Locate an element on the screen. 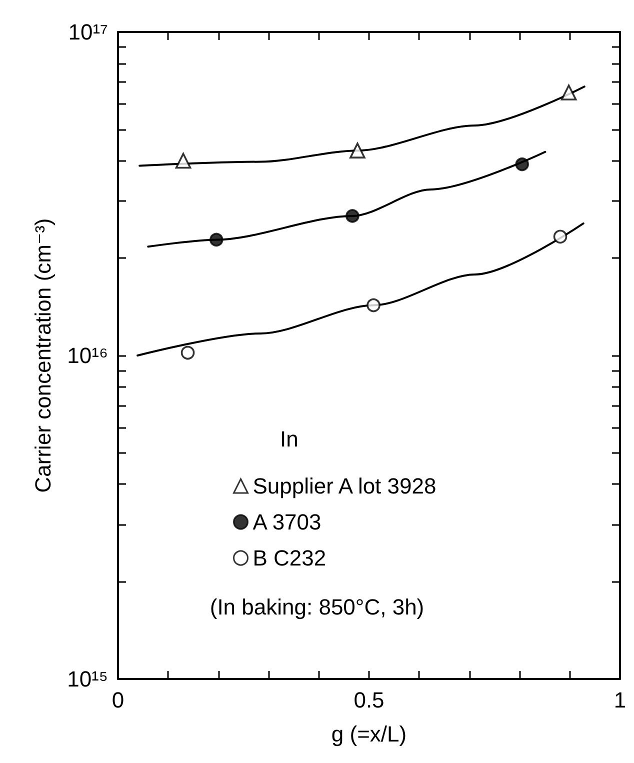  legend-label: Supplier A lot 3928 is located at coordinates (344, 486).